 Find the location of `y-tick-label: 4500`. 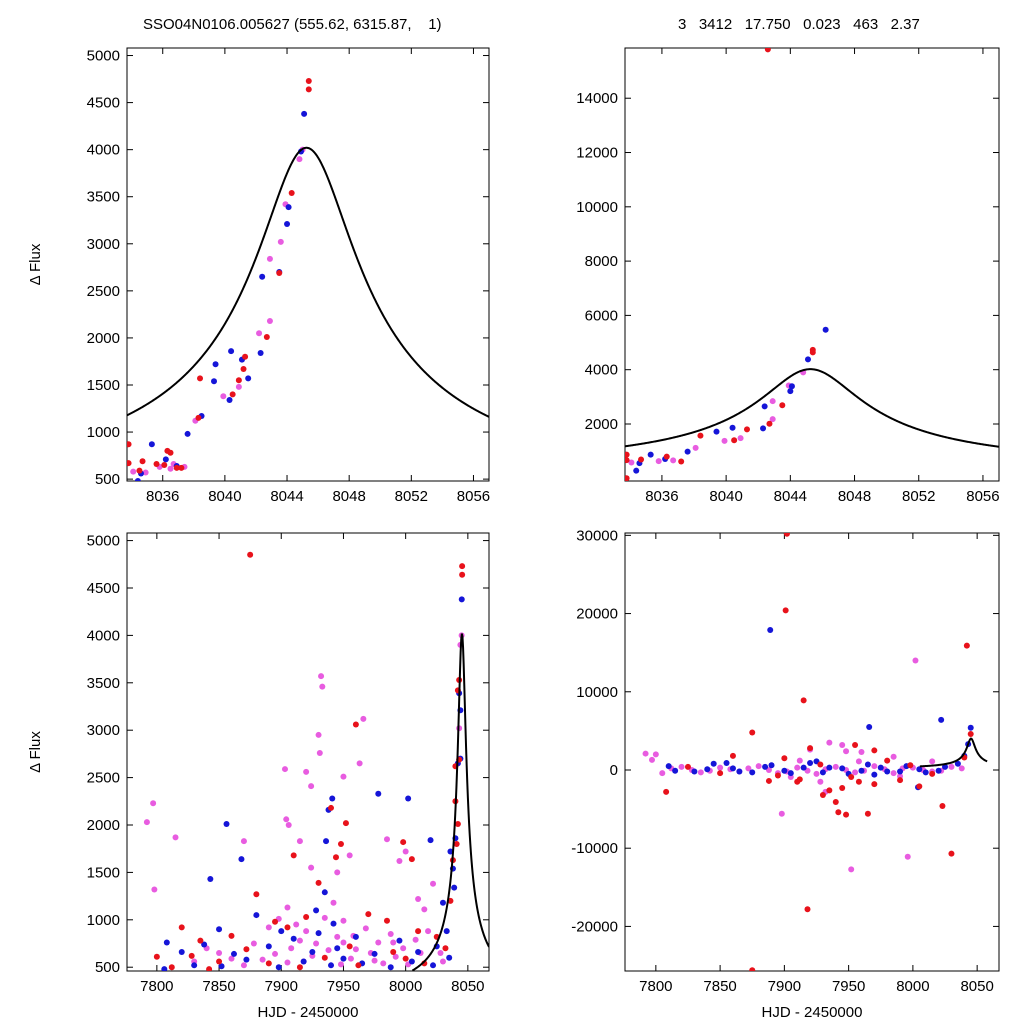

y-tick-label: 4500 is located at coordinates (103, 588).